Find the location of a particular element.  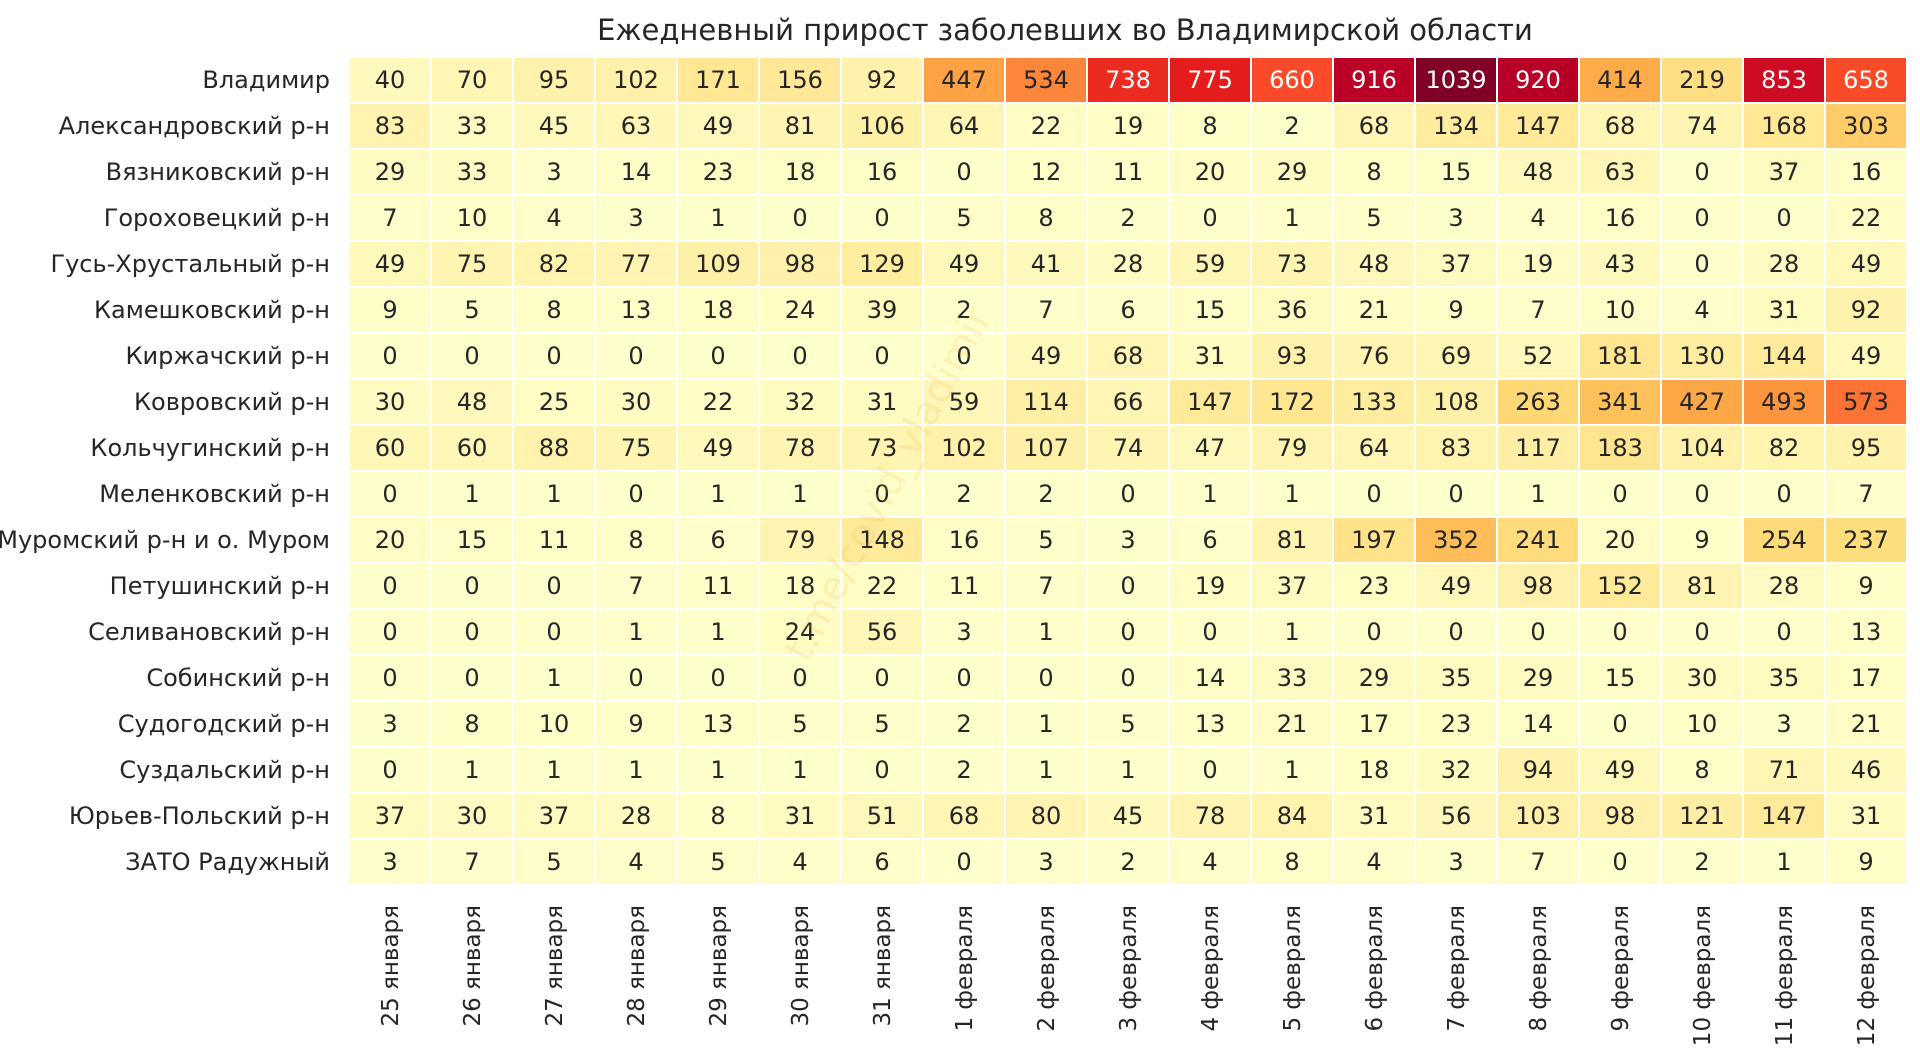

cell-value-label: 129 is located at coordinates (882, 264).